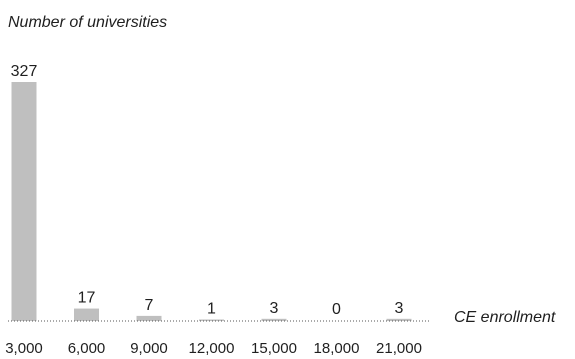 This screenshot has height=359, width=575. I want to click on x-tick-label-2: 9,000, so click(149, 348).